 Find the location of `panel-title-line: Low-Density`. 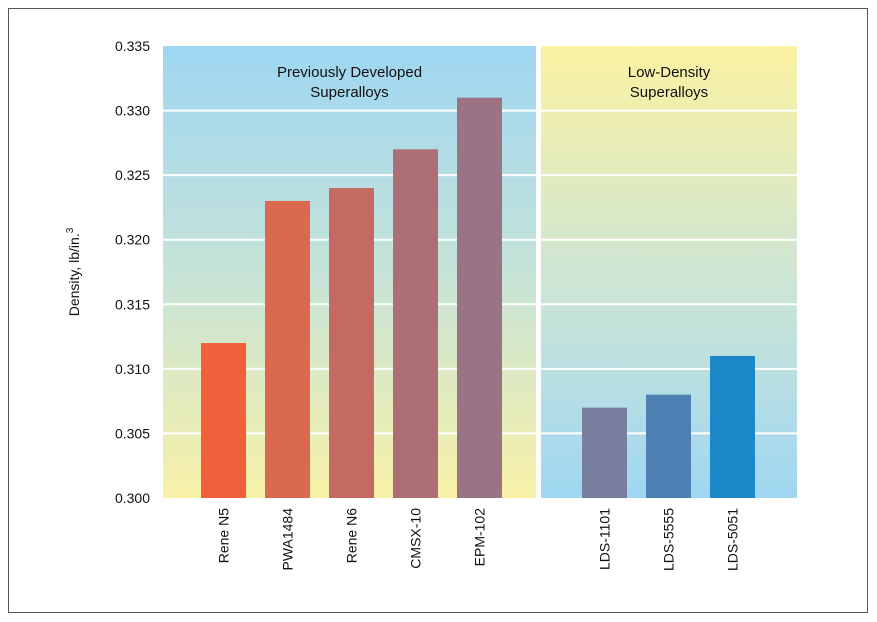

panel-title-line: Low-Density is located at coordinates (669, 72).